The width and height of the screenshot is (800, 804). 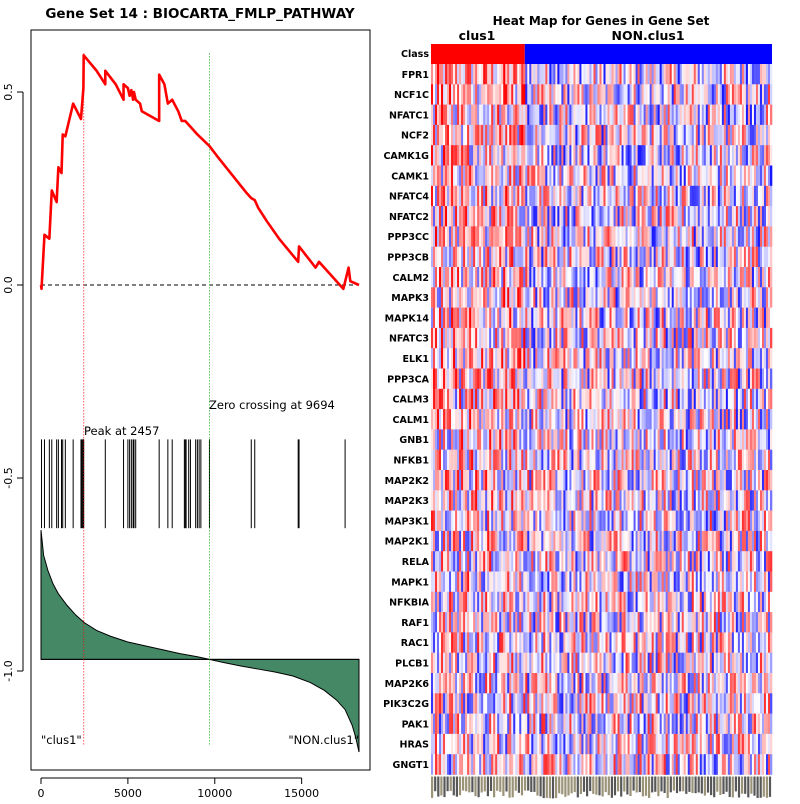 What do you see at coordinates (414, 440) in the screenshot?
I see `gene-label: GNB1` at bounding box center [414, 440].